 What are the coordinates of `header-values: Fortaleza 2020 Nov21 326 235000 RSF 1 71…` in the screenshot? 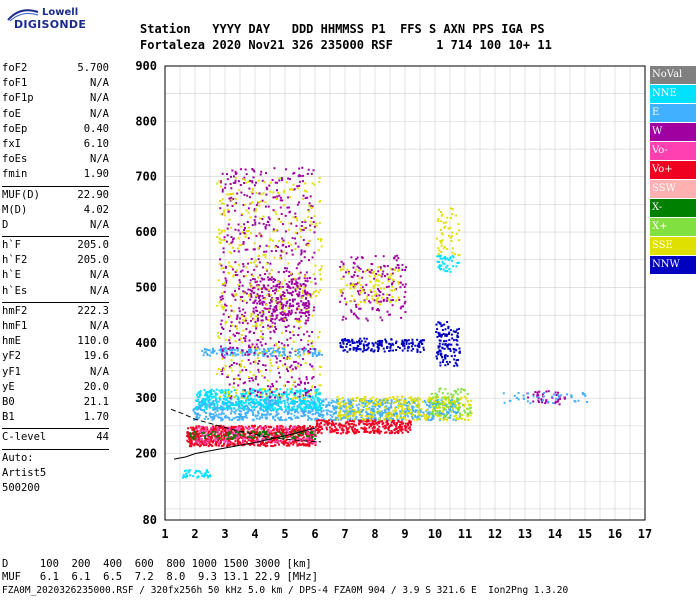 It's located at (346, 45).